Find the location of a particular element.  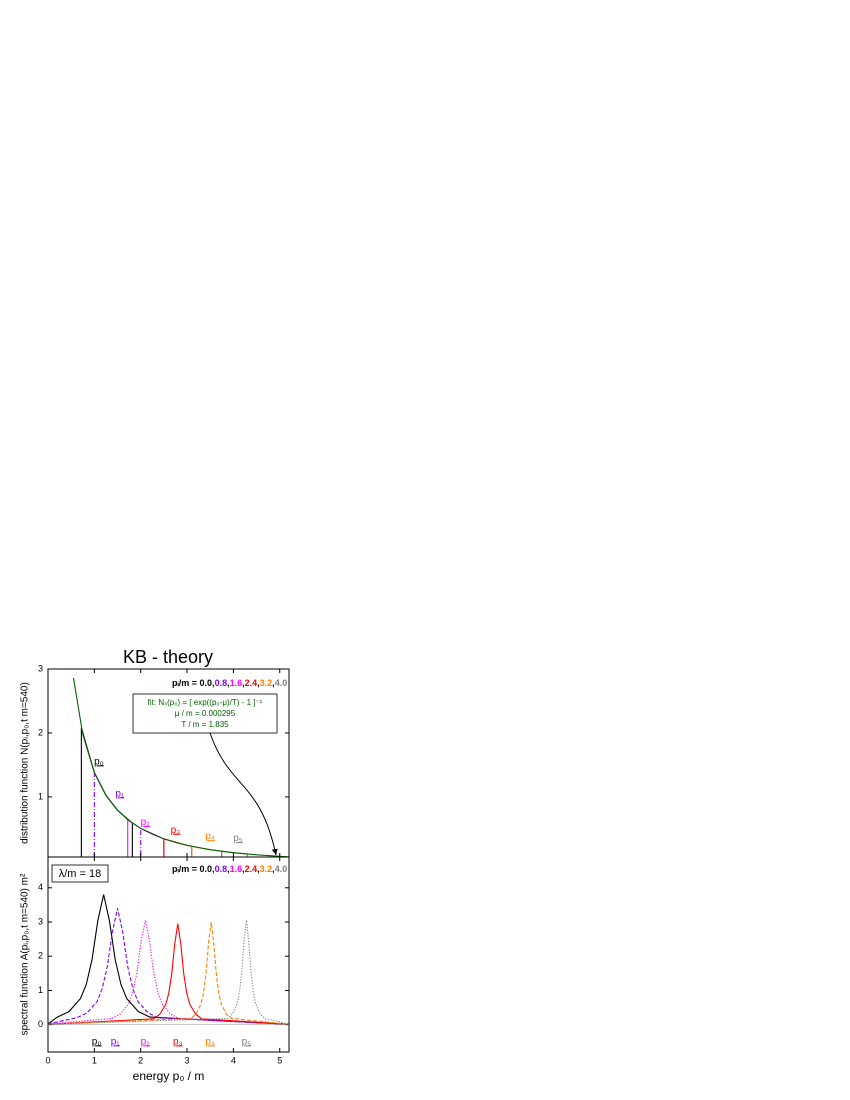

y-axis-label: distribution function N(pᵢ,p₀,t m=540) is located at coordinates (25, 763).